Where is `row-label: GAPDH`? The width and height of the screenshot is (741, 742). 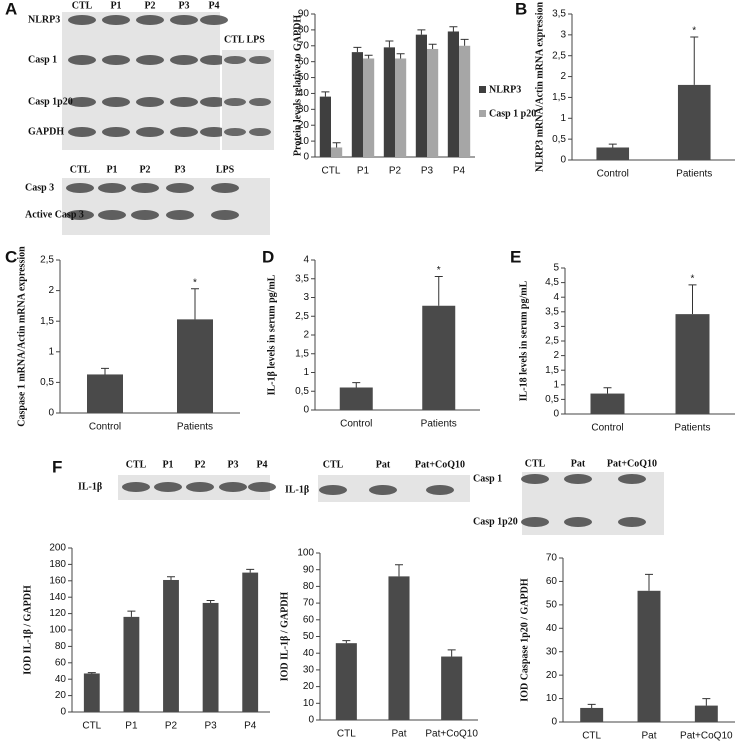 row-label: GAPDH is located at coordinates (46, 131).